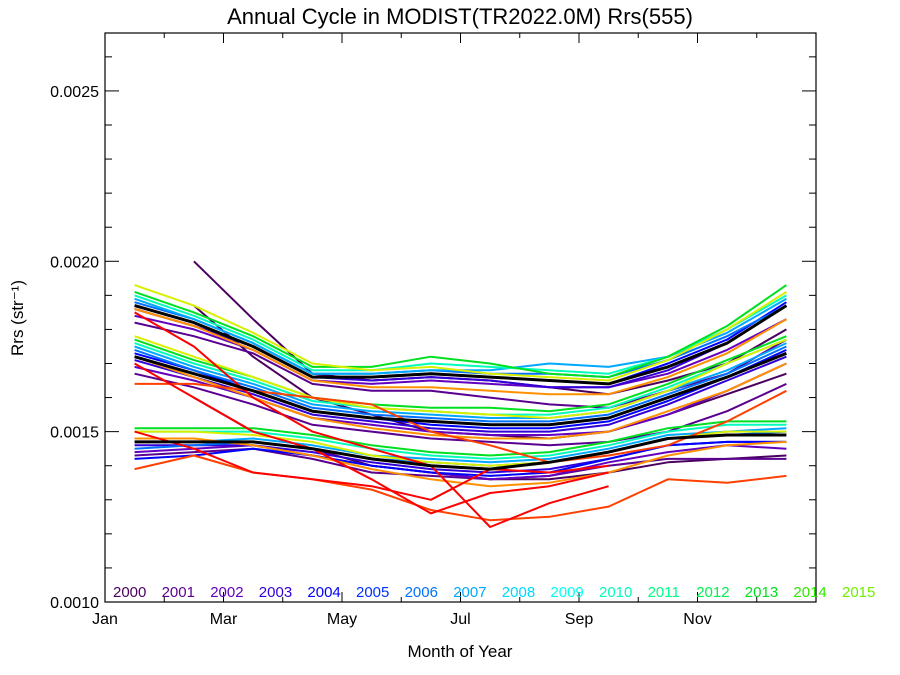 This screenshot has height=675, width=900. I want to click on legend-year-2003: 2003, so click(275, 592).